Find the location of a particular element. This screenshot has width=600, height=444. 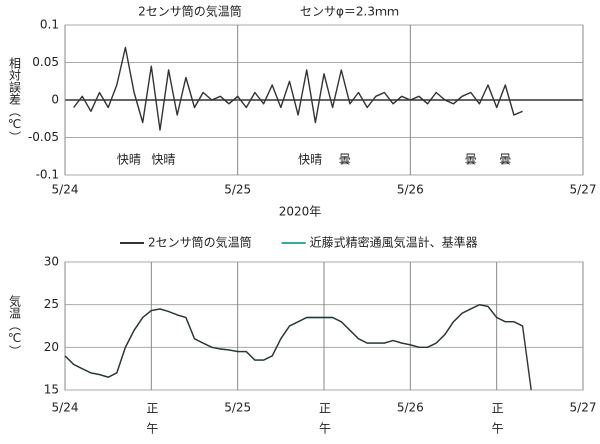

y-tick-label: -0.05 is located at coordinates (43, 137).